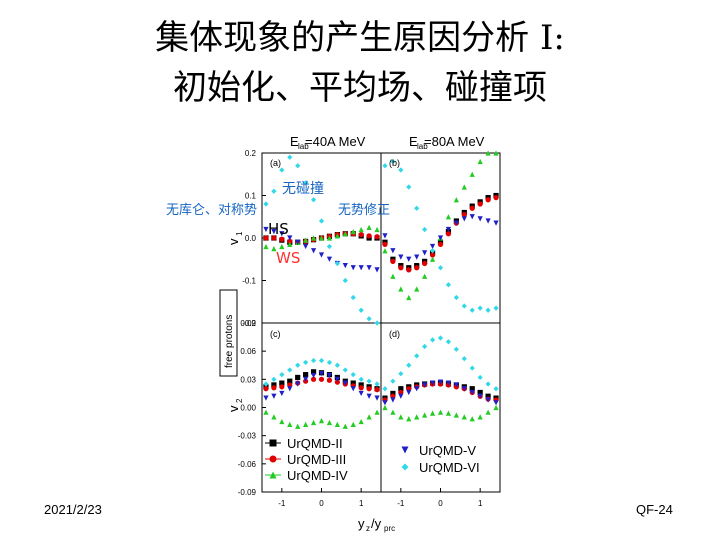 The width and height of the screenshot is (720, 540). I want to click on legend-marker-urqmd-ii, so click(273, 443).